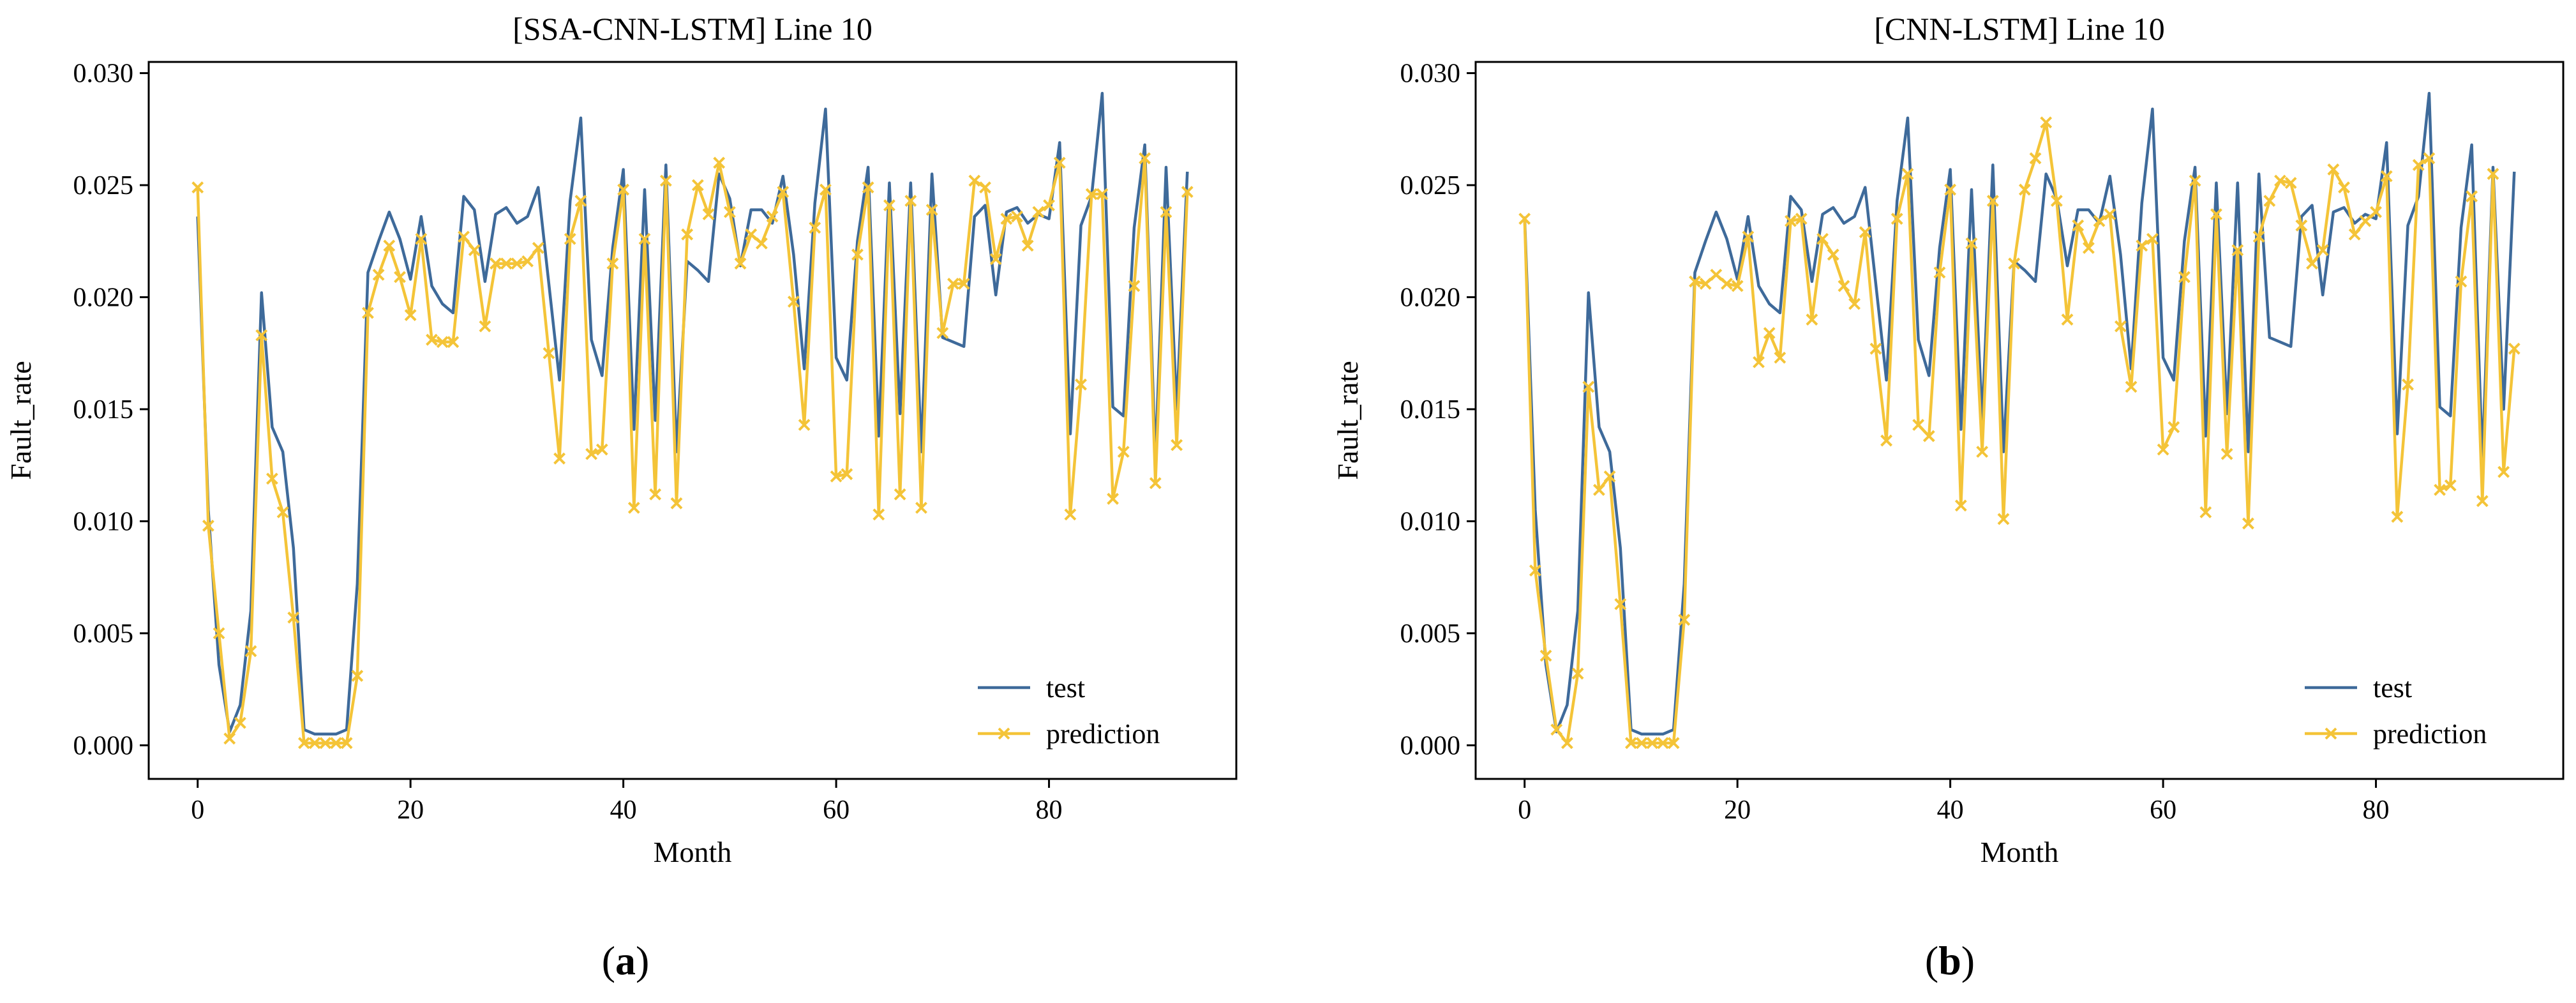  I want to click on y-tick-label: 0.010, so click(1430, 521).